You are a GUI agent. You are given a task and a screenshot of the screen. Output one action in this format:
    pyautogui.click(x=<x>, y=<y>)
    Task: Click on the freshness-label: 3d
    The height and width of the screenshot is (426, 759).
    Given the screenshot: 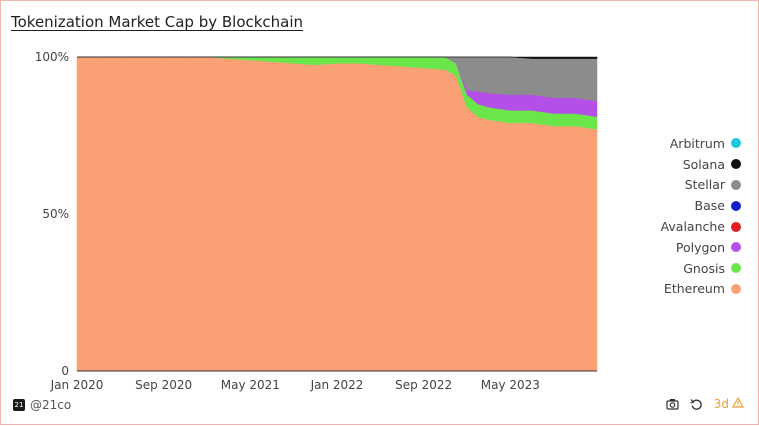 What is the action you would take?
    pyautogui.click(x=721, y=404)
    